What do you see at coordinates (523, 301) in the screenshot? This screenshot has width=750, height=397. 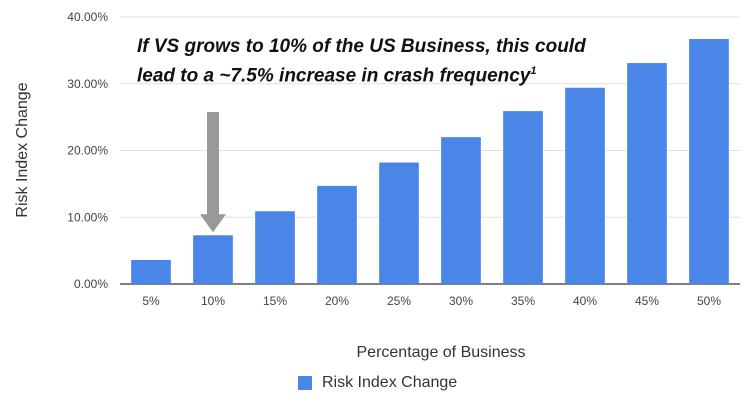 I see `x-tick-label: 35%` at bounding box center [523, 301].